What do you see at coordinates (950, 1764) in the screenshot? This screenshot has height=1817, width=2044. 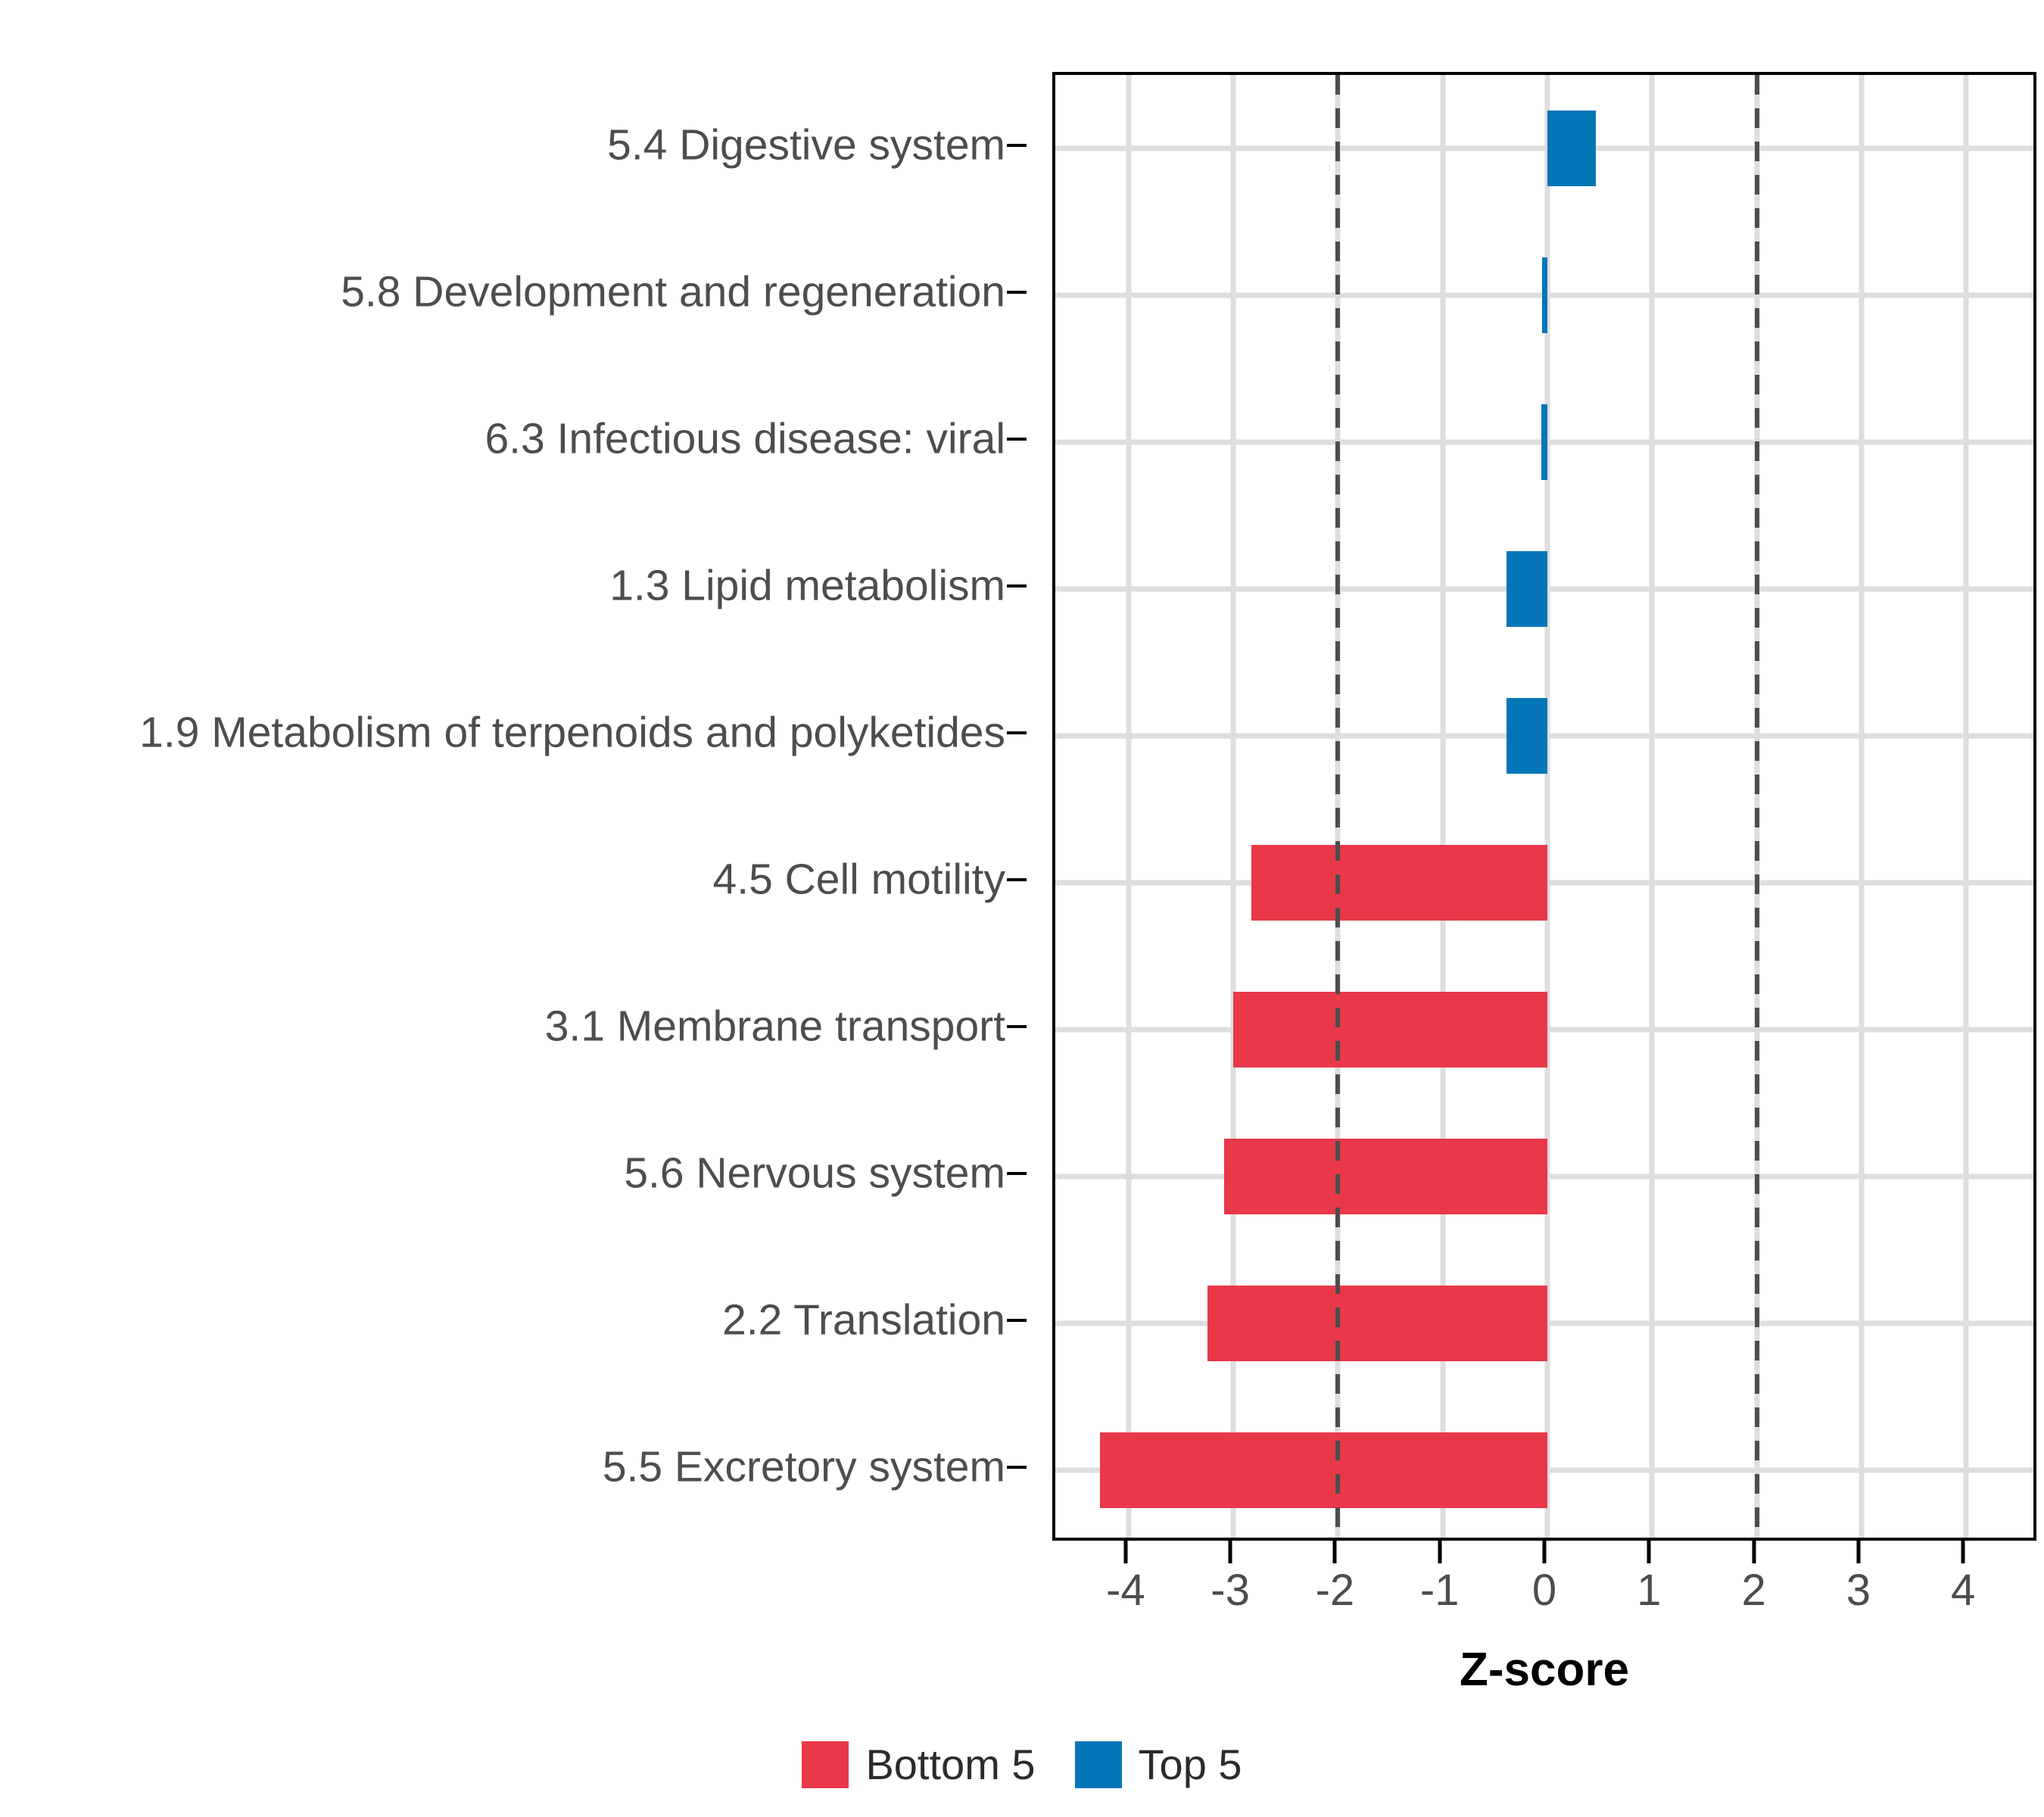 I see `legend-label: Bottom 5` at bounding box center [950, 1764].